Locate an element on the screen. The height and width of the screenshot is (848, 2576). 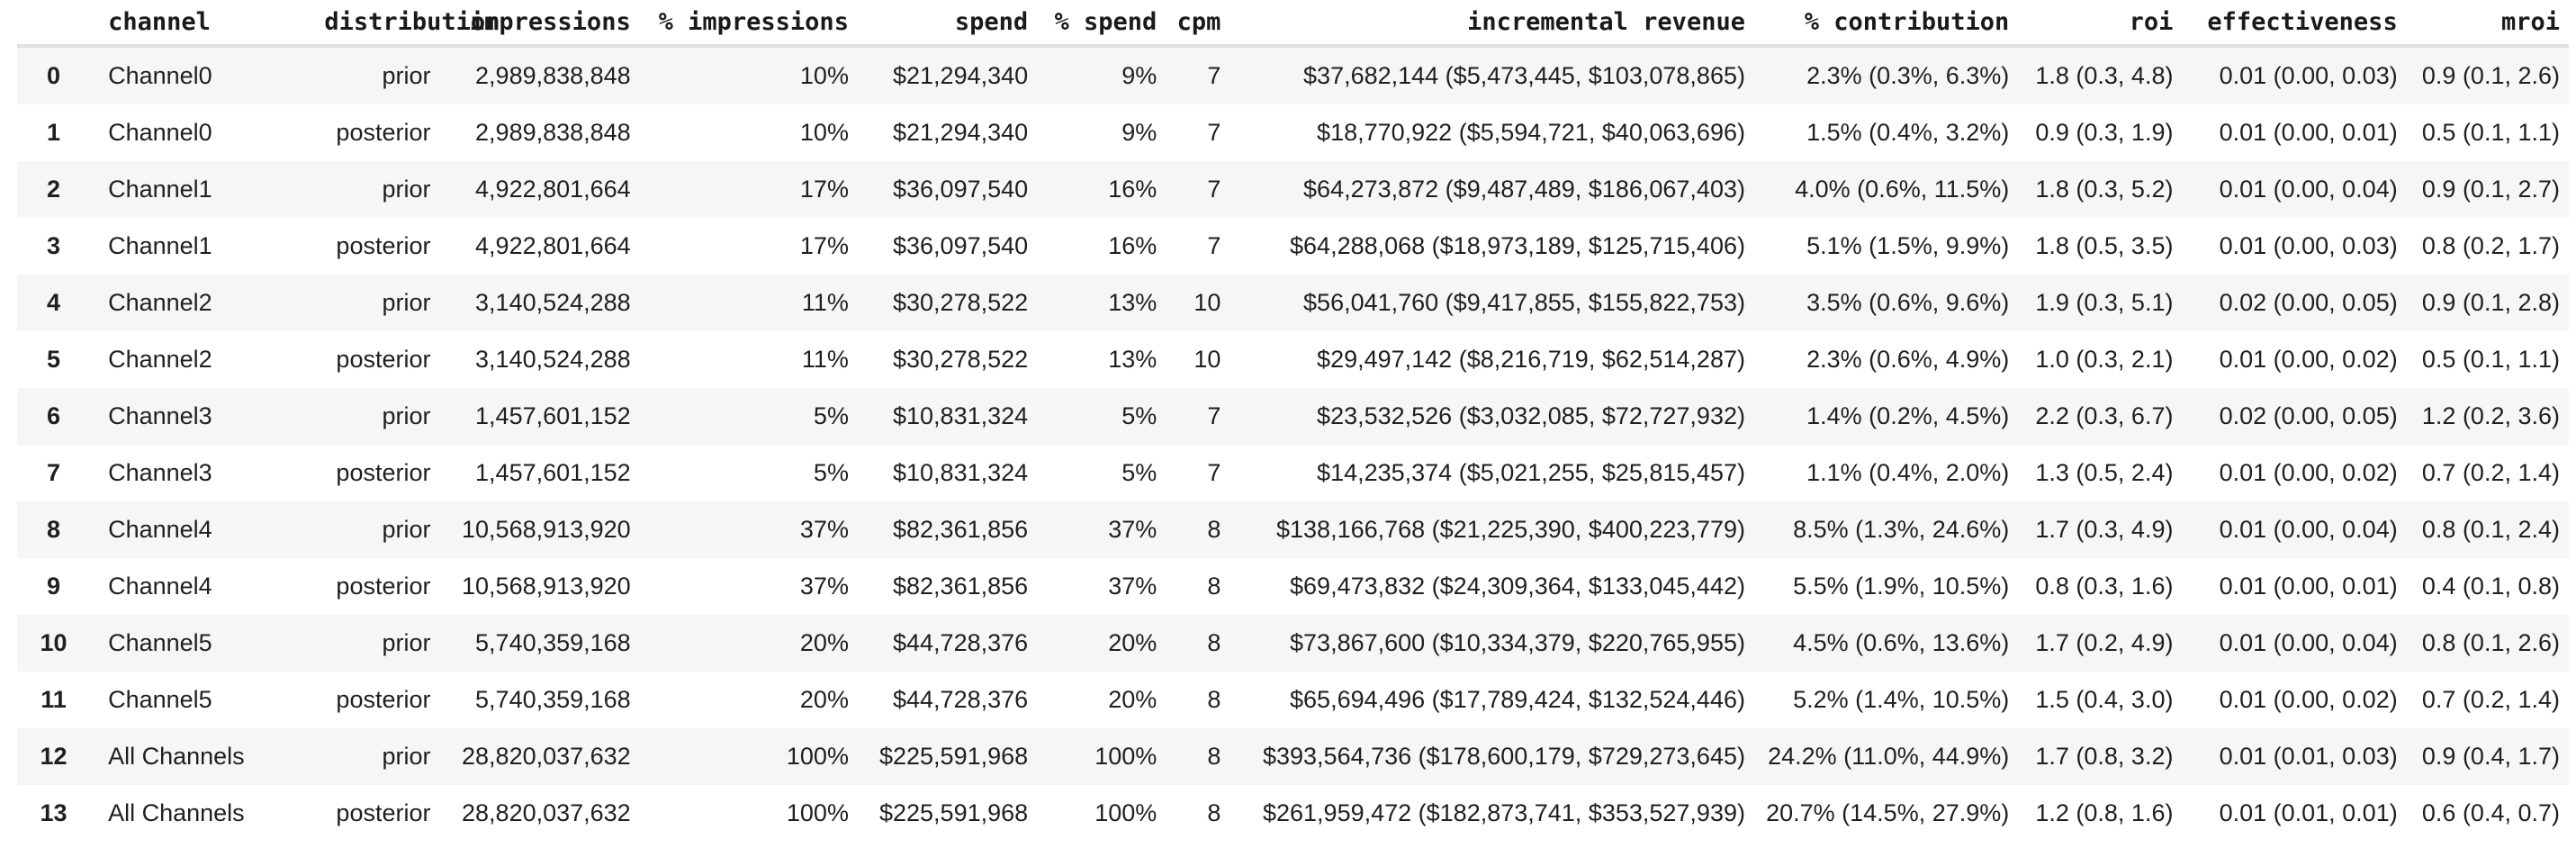
column-header-pct_contribution: % contribution is located at coordinates (1886, 24).